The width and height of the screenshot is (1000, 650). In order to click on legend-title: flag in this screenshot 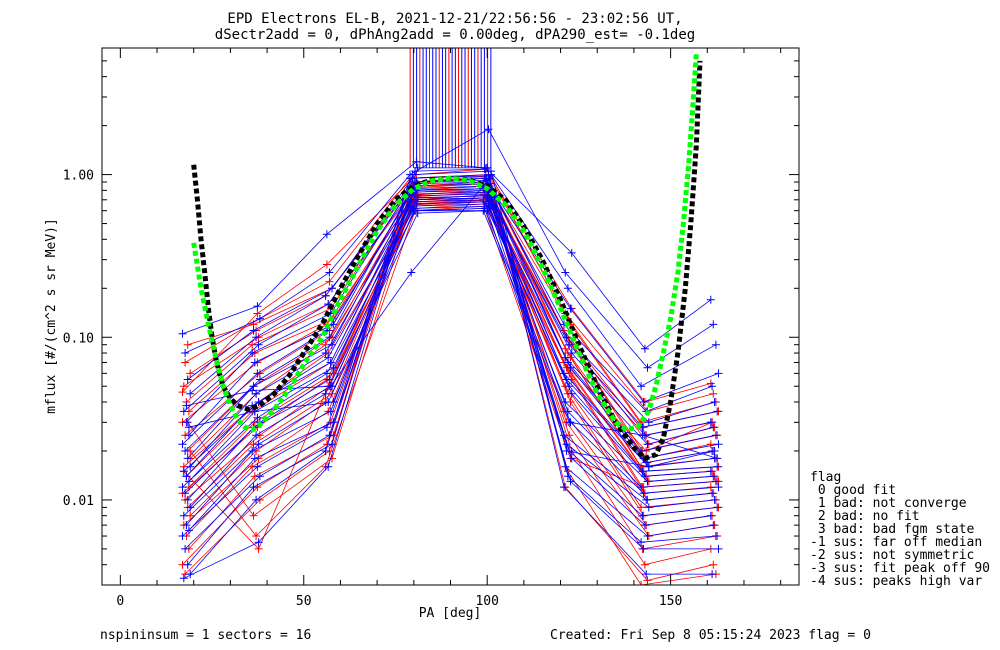, I will do `click(825, 477)`.